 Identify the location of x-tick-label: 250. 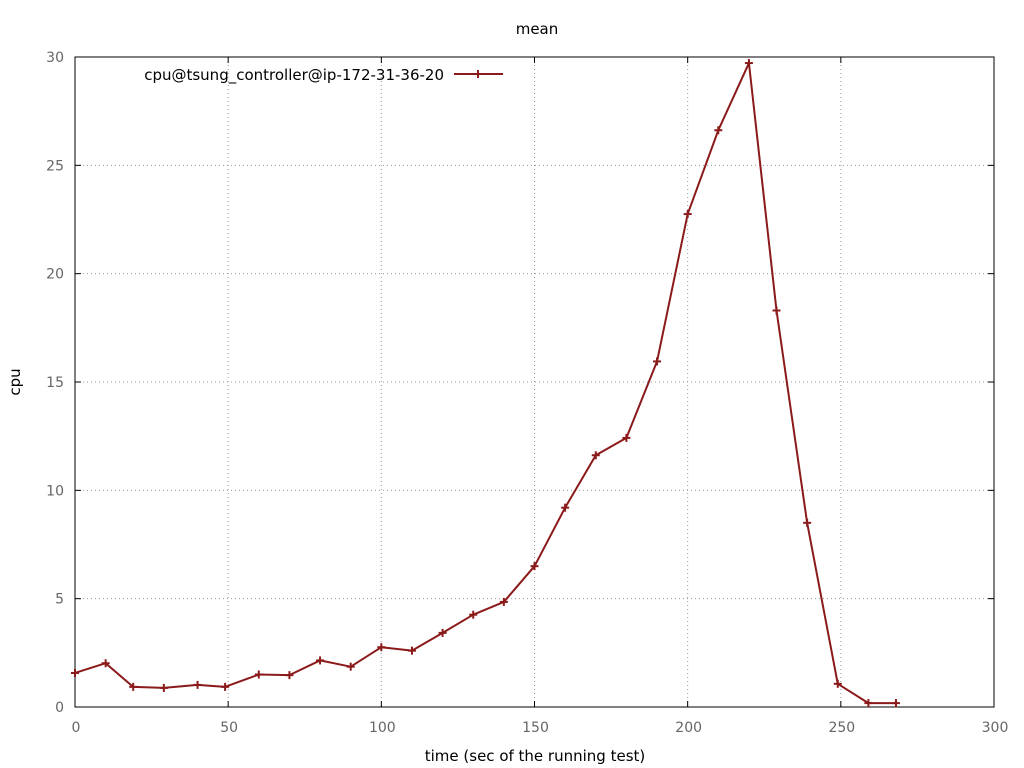
(841, 728).